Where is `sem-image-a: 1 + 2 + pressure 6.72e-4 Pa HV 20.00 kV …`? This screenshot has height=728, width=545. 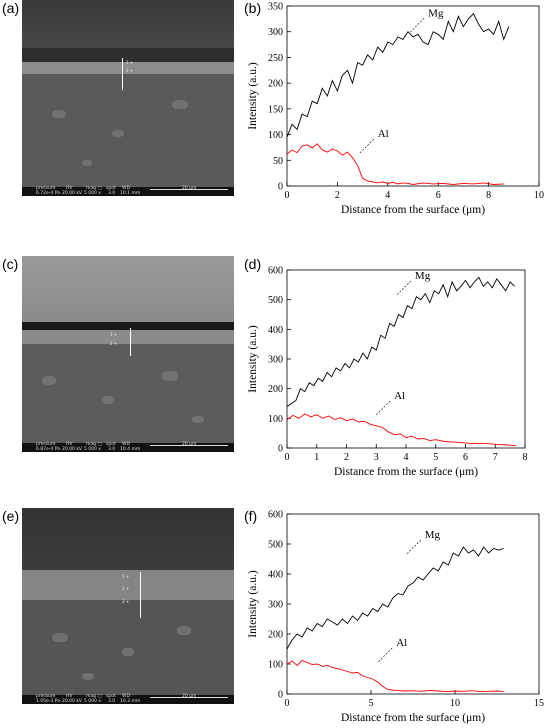
sem-image-a: 1 + 2 + pressure 6.72e-4 Pa HV 20.00 kV … is located at coordinates (128, 98).